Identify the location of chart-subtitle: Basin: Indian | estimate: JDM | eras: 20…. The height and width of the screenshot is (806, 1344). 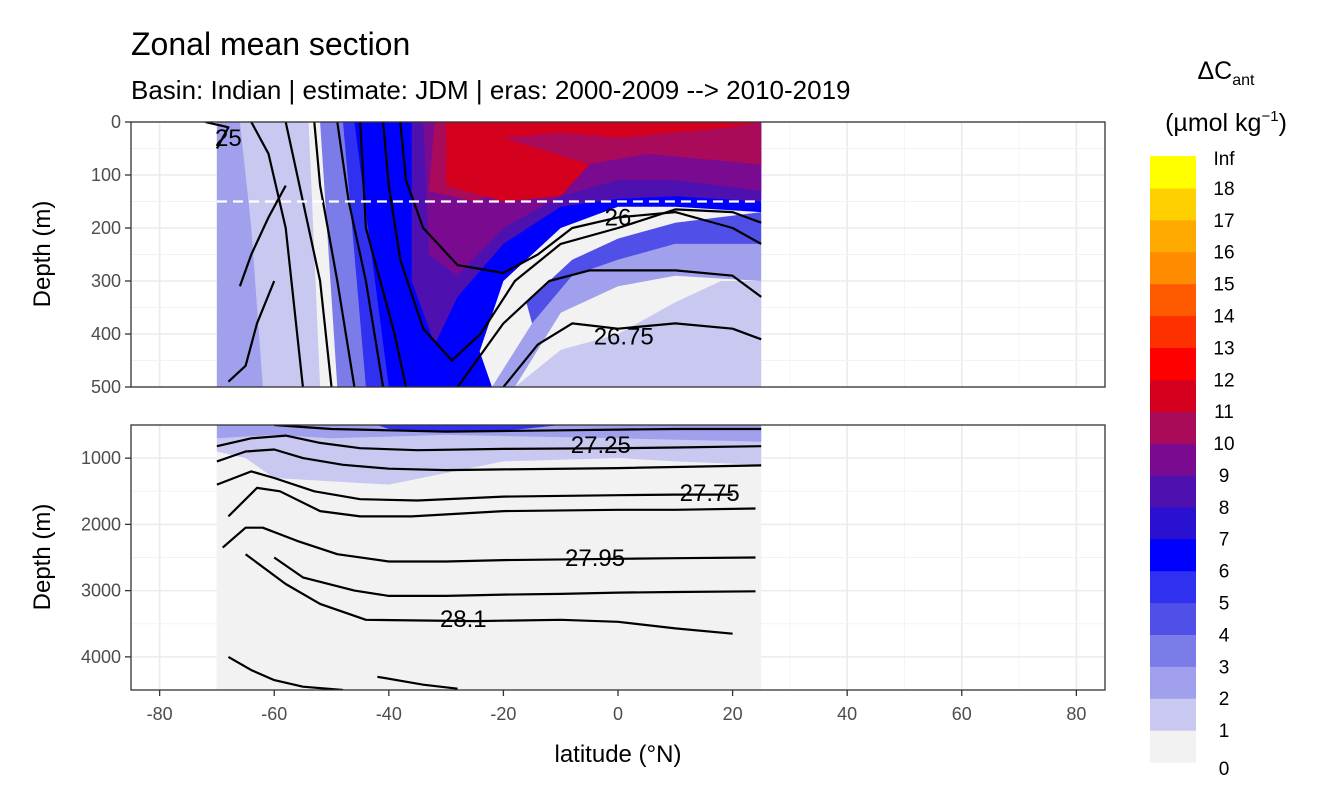
(491, 90).